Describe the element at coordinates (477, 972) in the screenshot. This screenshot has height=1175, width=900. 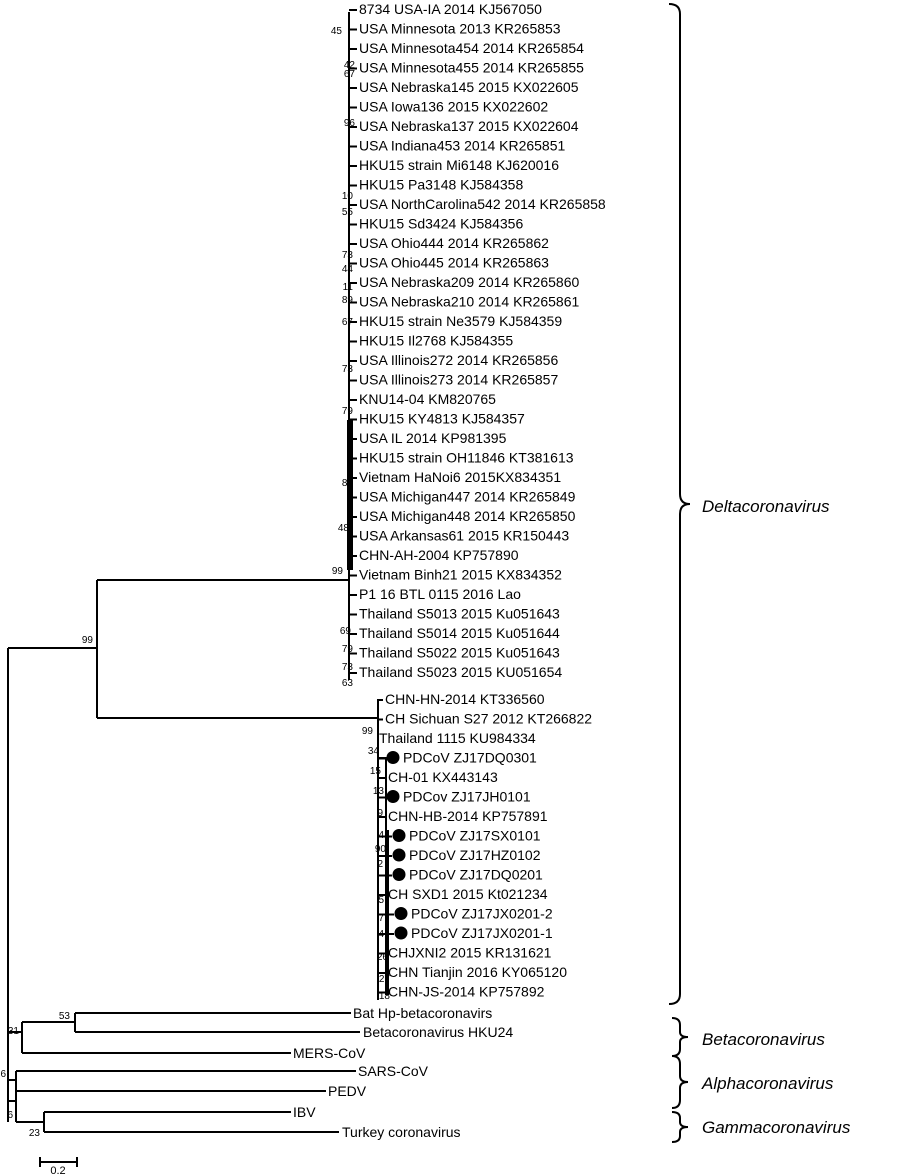
I see `tip-label: CHN Tianjin 2016 KY065120` at that location.